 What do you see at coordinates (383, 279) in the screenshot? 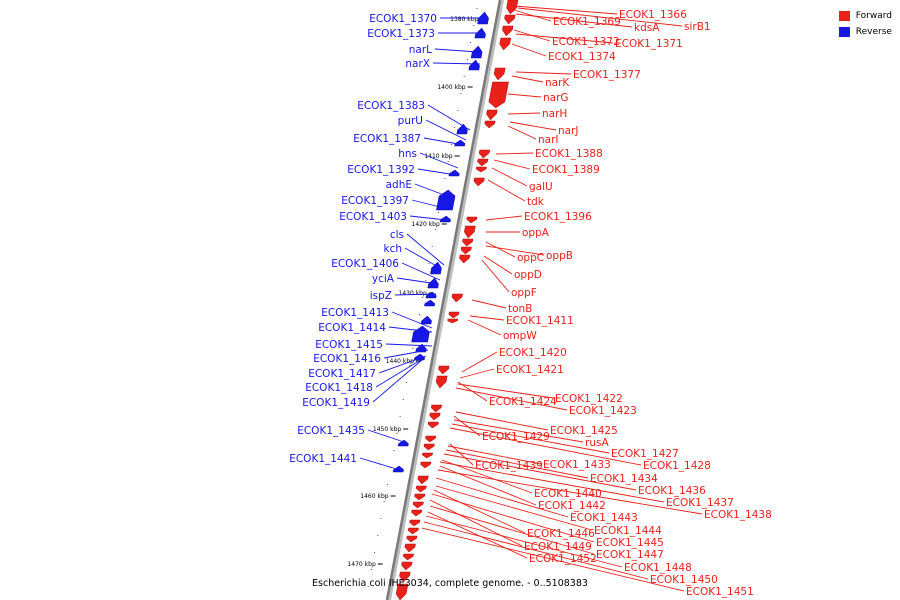
I see `gene-label-ycia: yciA` at bounding box center [383, 279].